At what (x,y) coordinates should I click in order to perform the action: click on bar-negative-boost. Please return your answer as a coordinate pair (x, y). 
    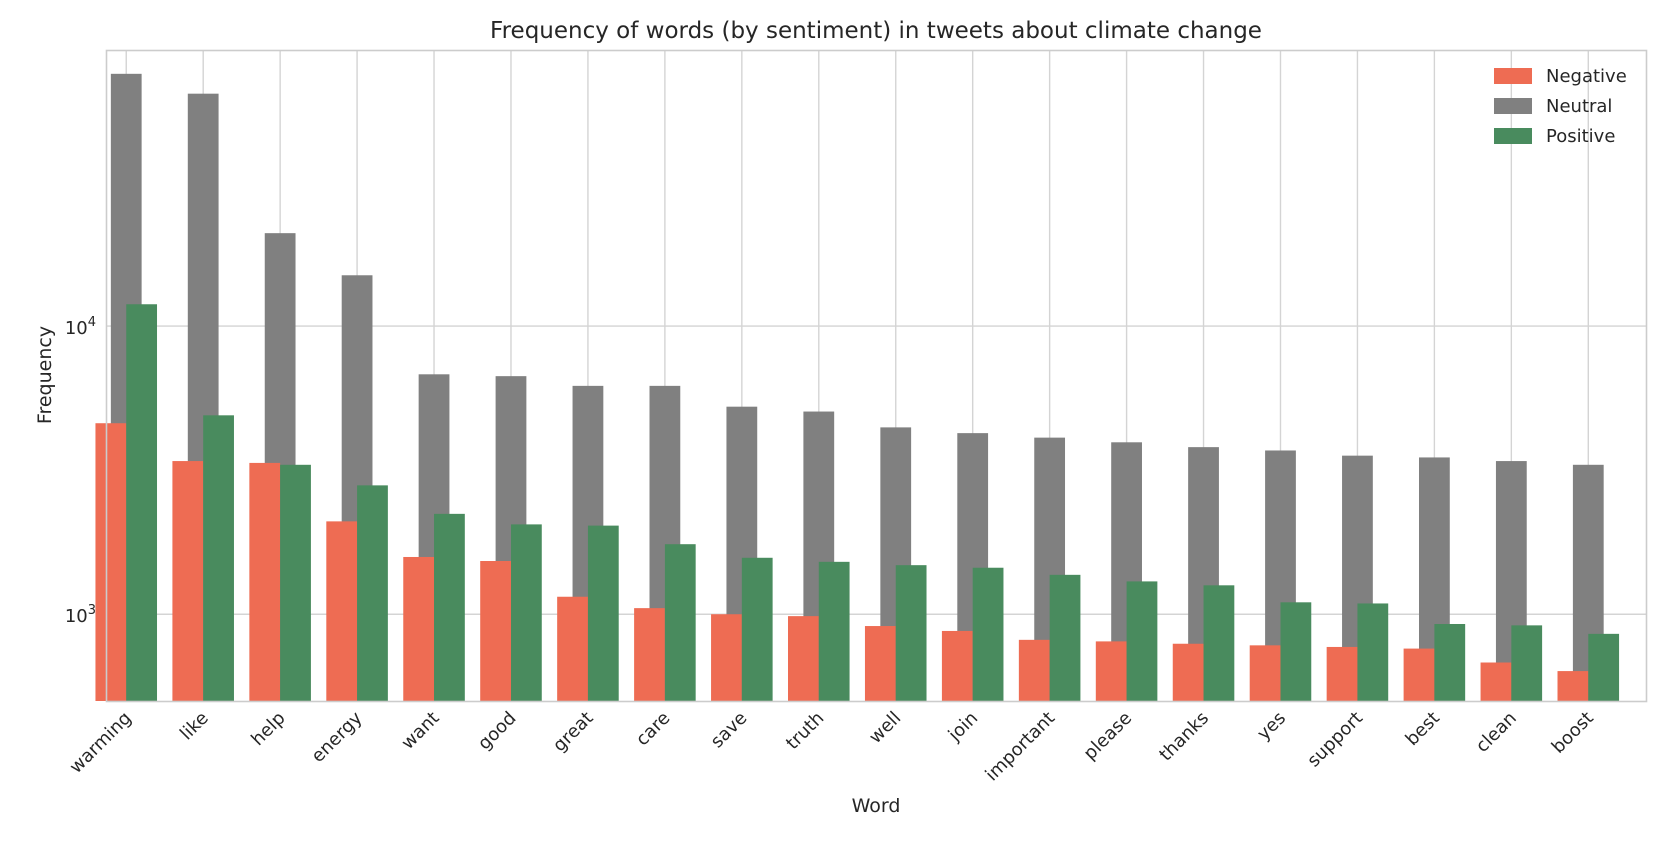
    Looking at the image, I should click on (1573, 686).